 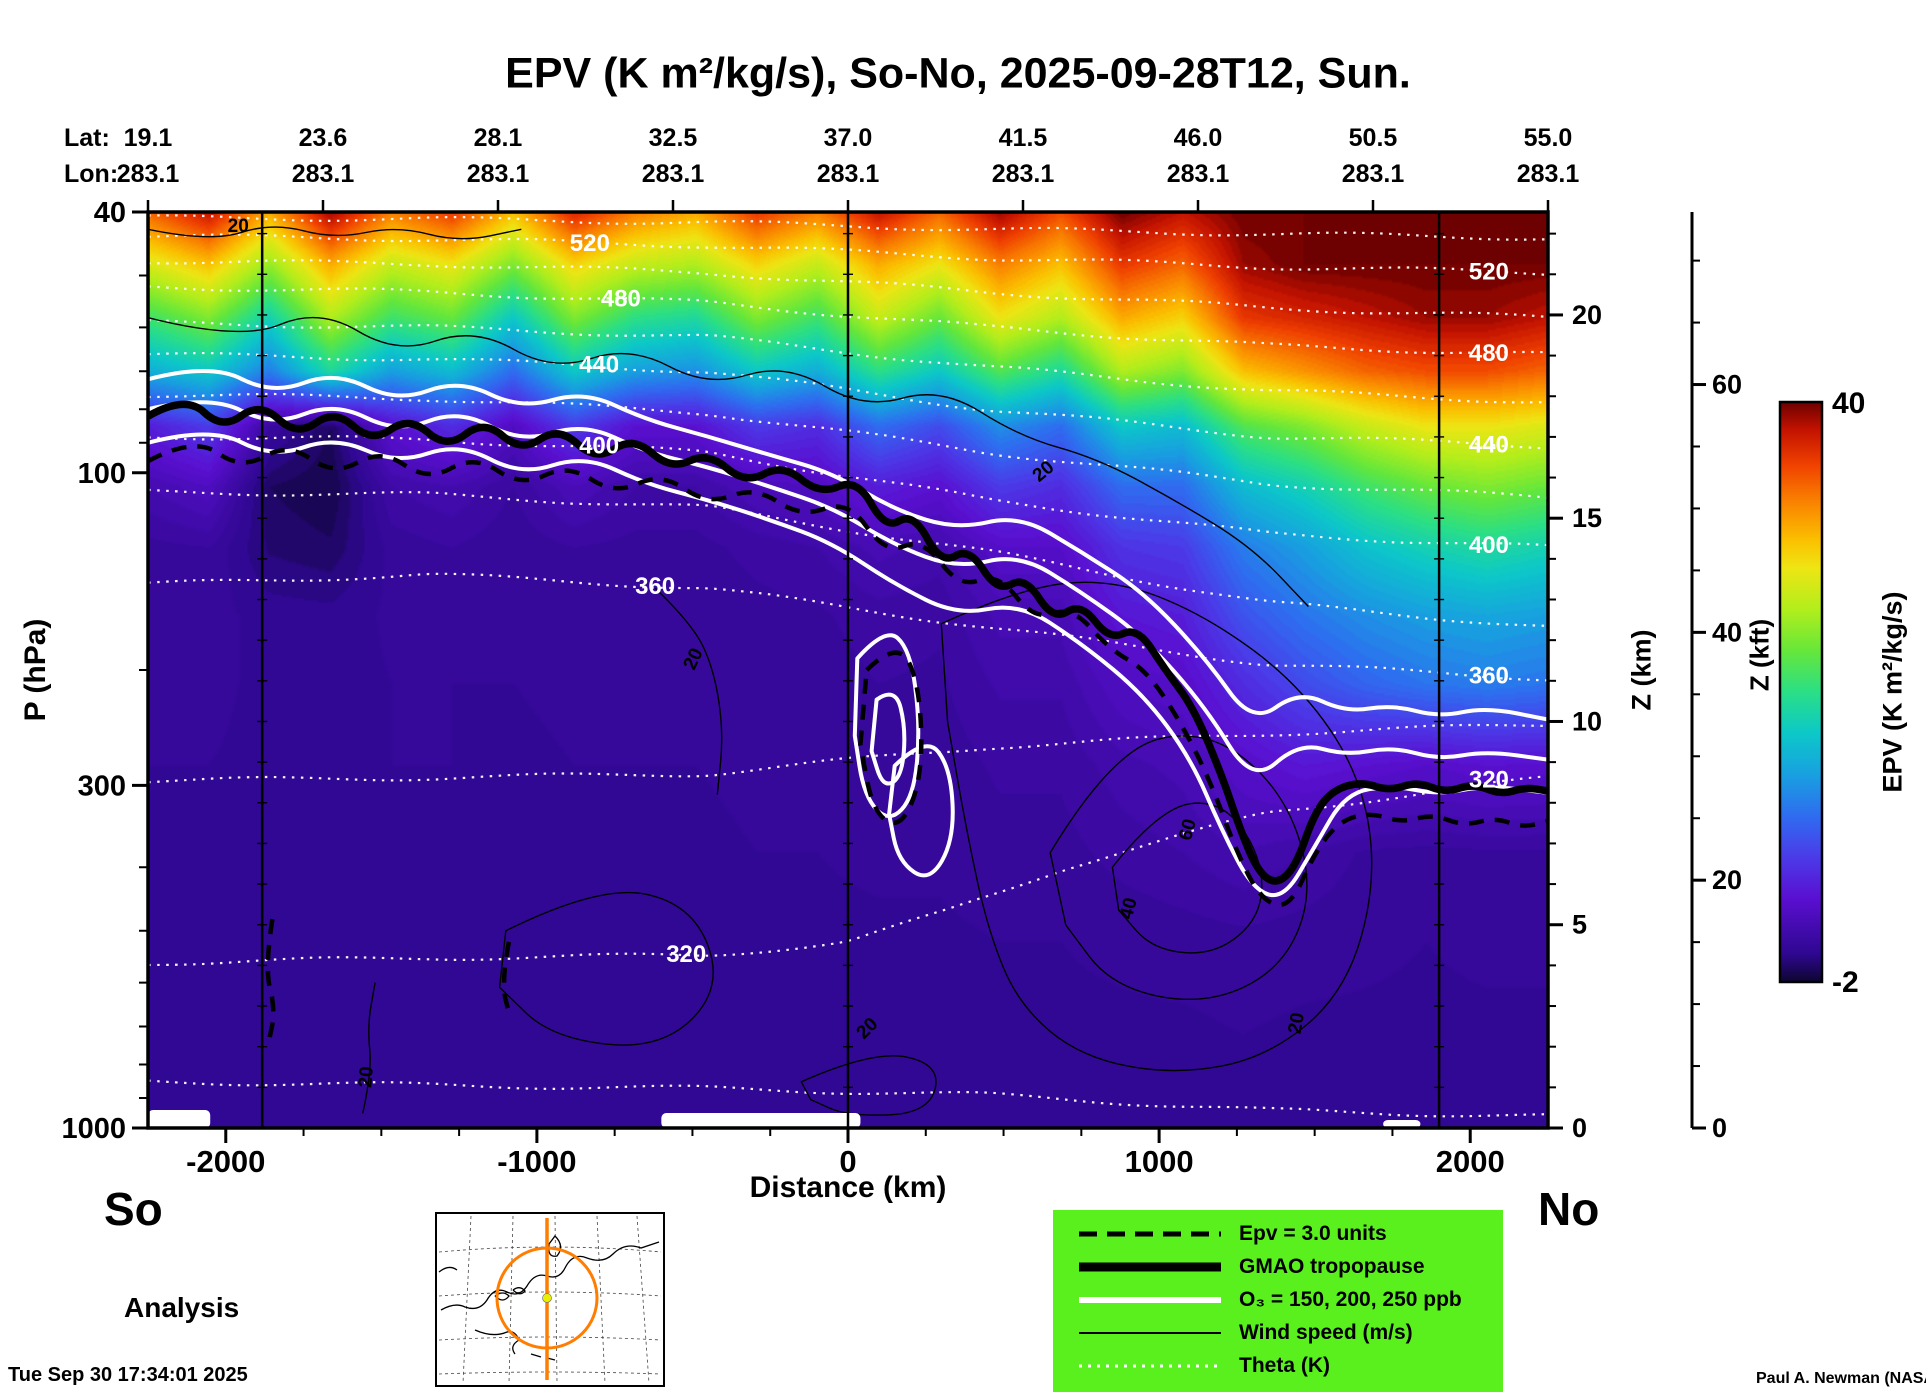 I want to click on inset-coastlines, so click(x=549, y=1298).